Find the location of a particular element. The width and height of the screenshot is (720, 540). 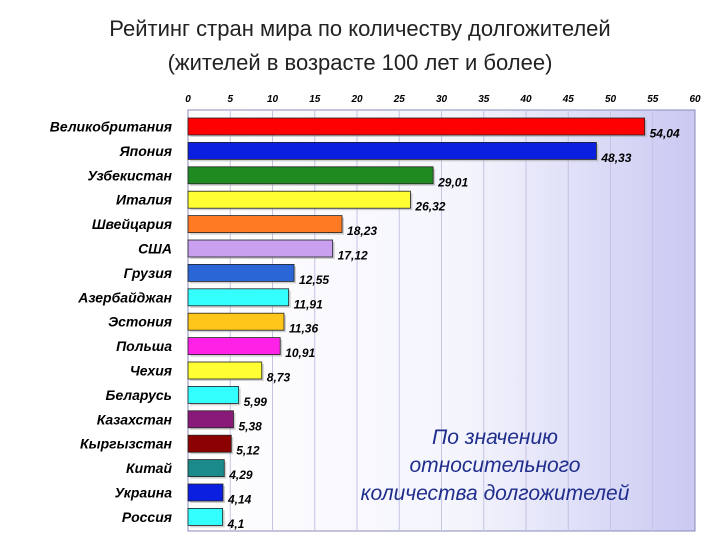

x-tick-label: 30 is located at coordinates (442, 99).